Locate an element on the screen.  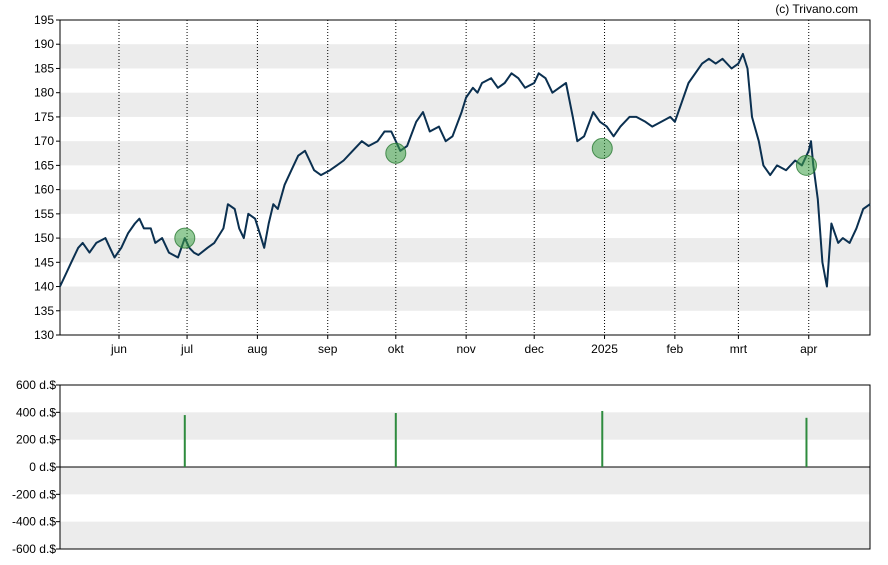
y-tick-label: 190 is located at coordinates (44, 44).